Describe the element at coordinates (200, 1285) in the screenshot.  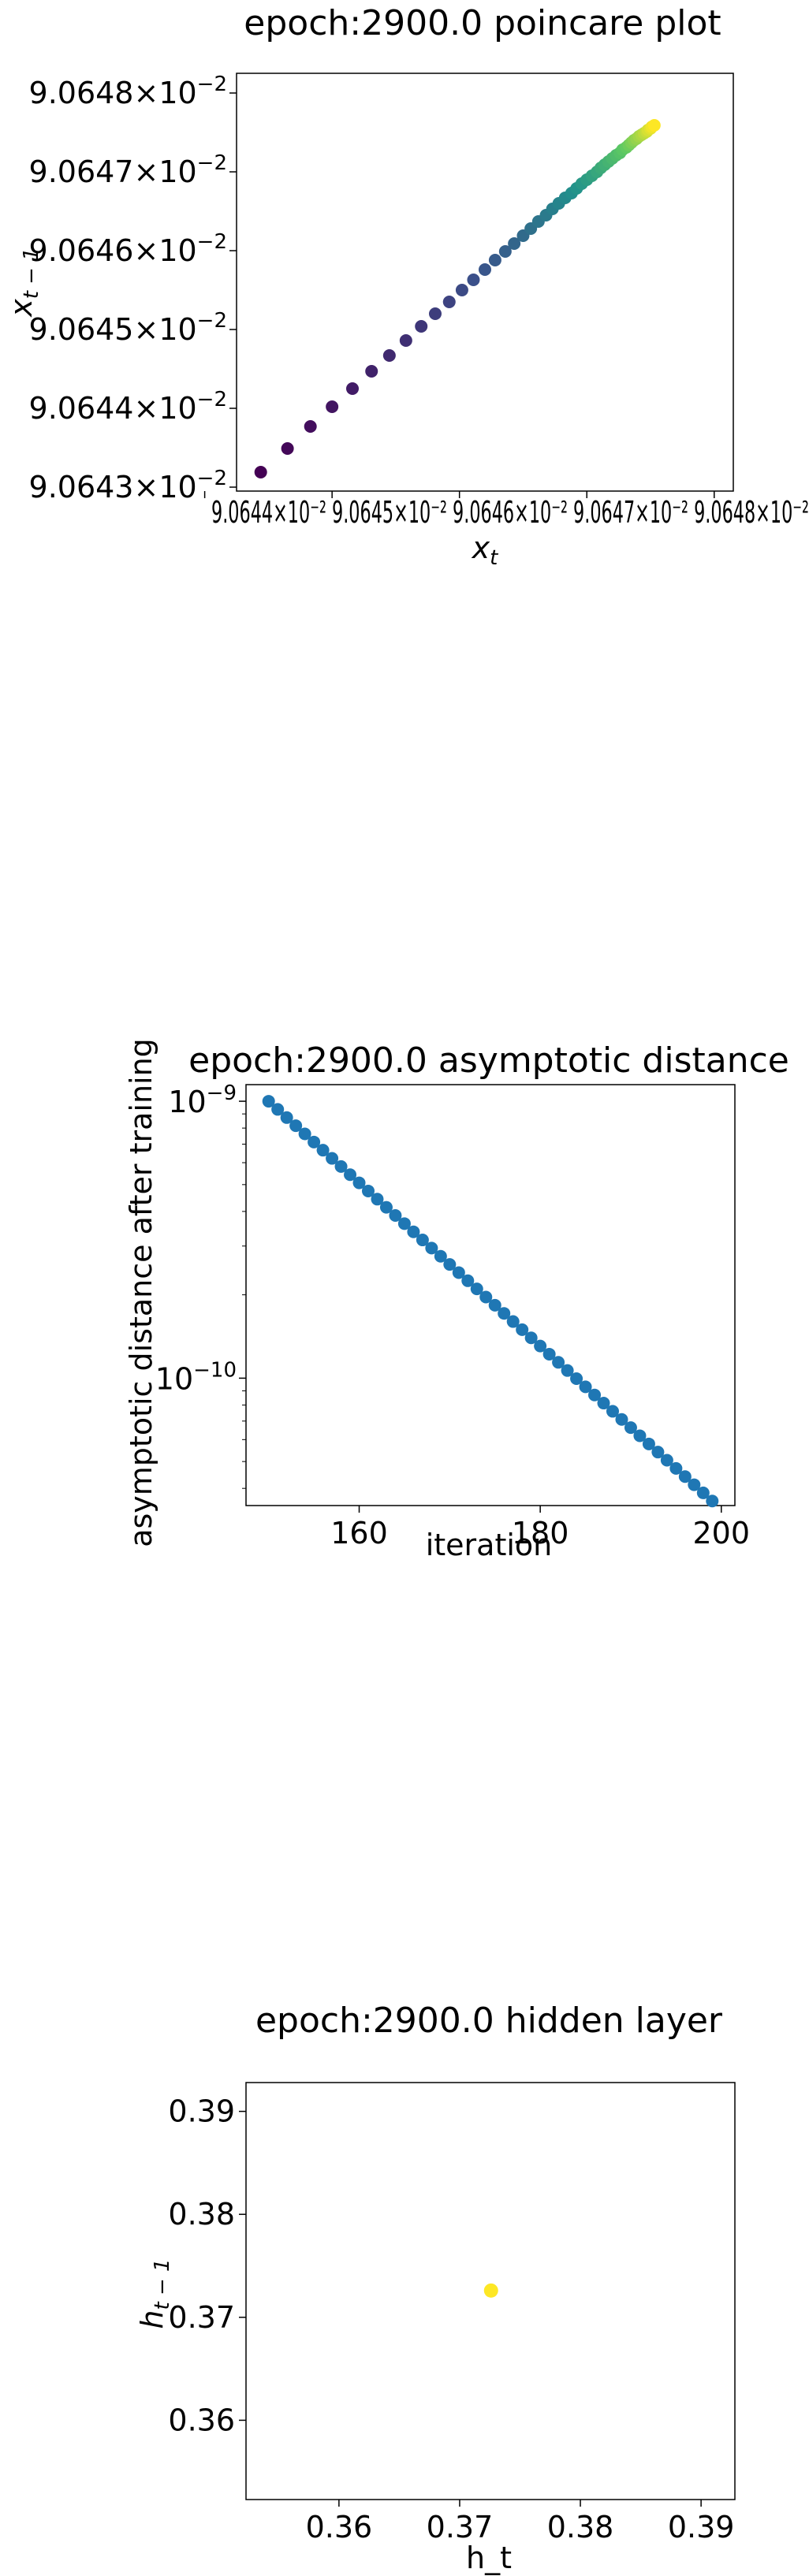
I see `y-axis-ticks: 10−10 10−9` at that location.